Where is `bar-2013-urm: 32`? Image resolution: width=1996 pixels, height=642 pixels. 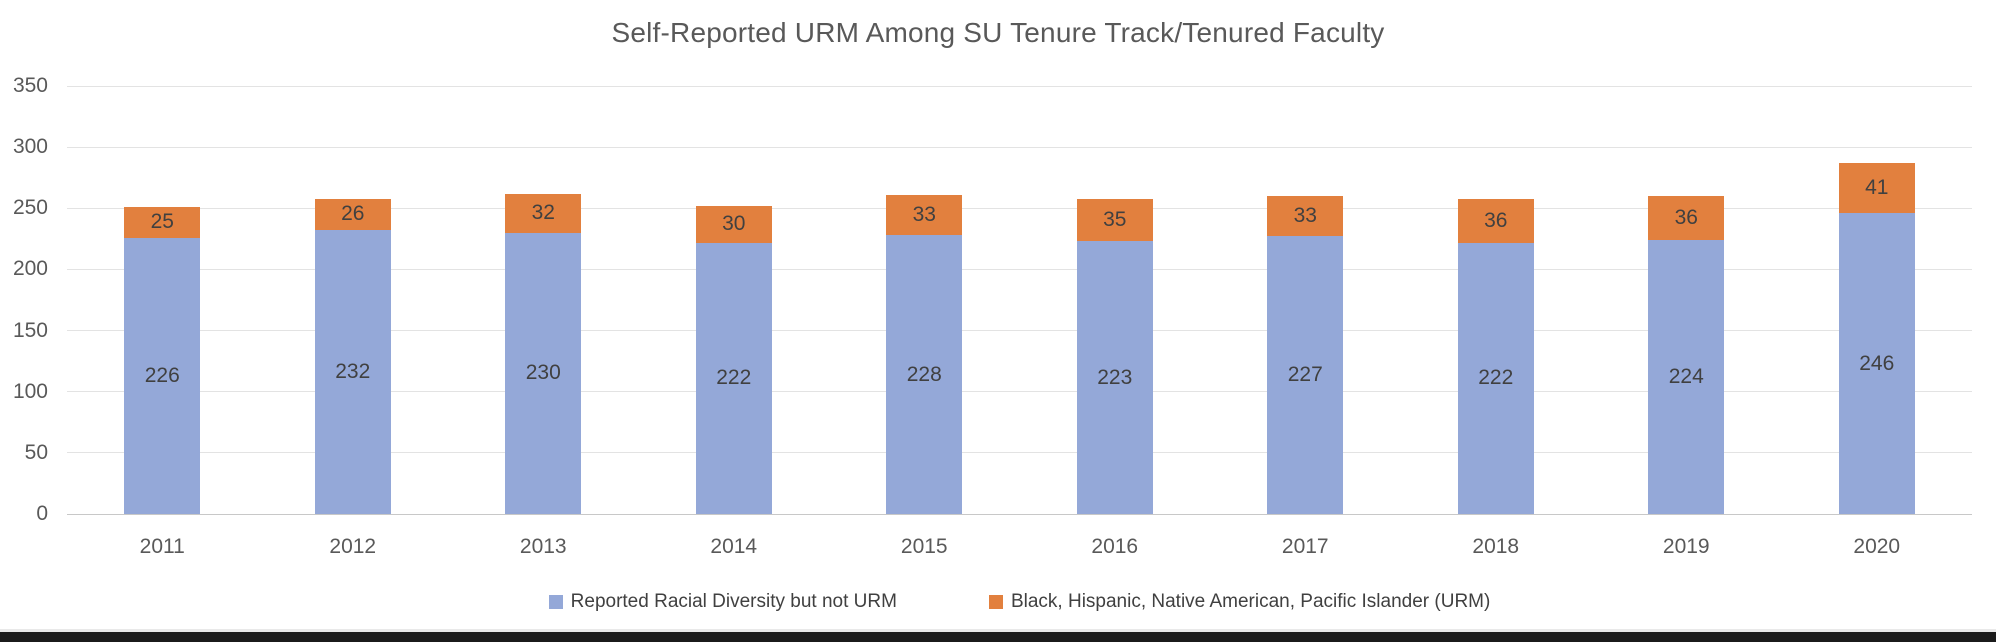
bar-2013-urm: 32 is located at coordinates (543, 213).